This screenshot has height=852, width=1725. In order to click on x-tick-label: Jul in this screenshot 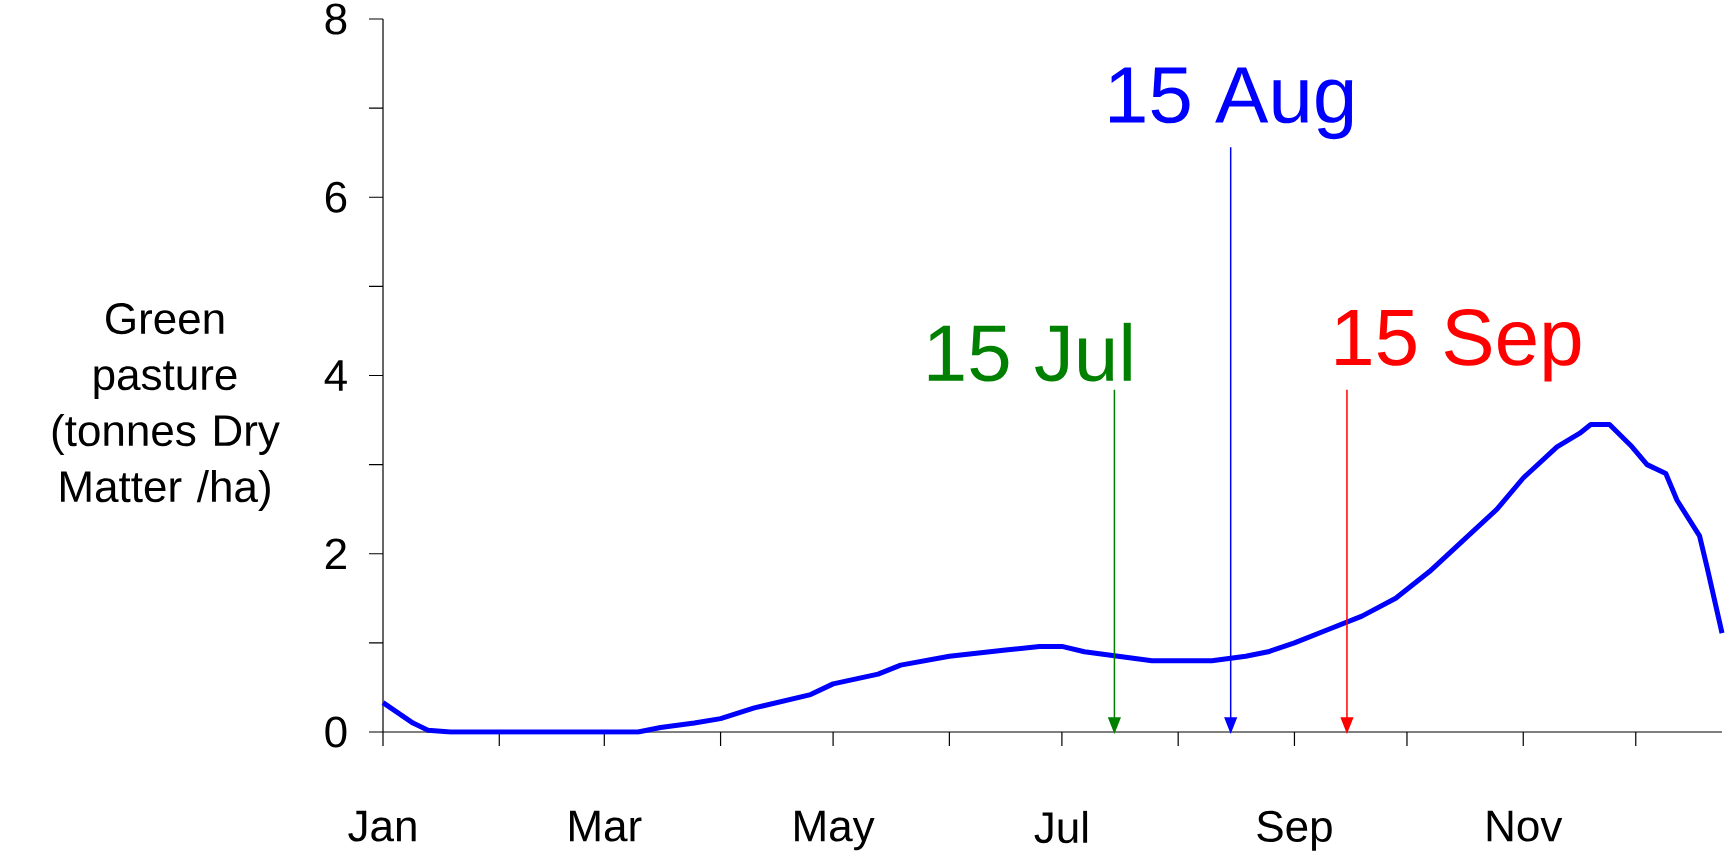, I will do `click(1061, 827)`.